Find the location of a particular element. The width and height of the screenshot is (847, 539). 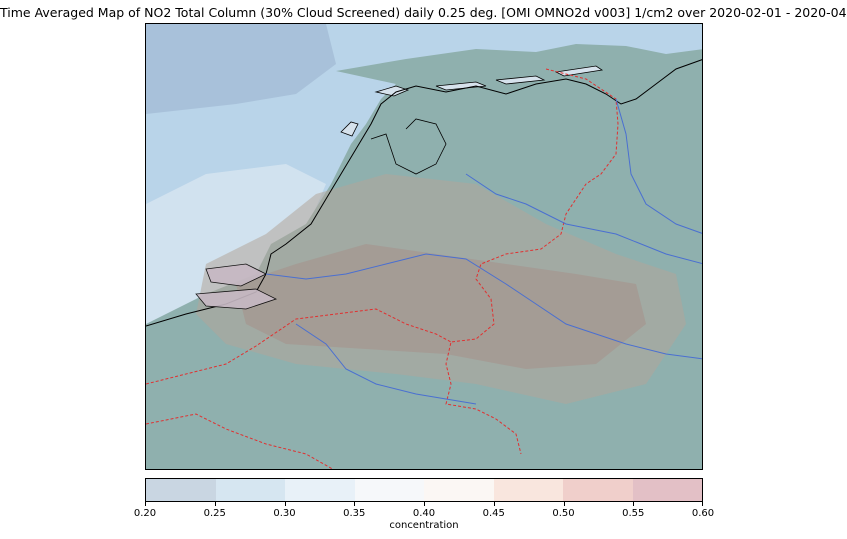

sea-low-no2-region is located at coordinates (241, 69).